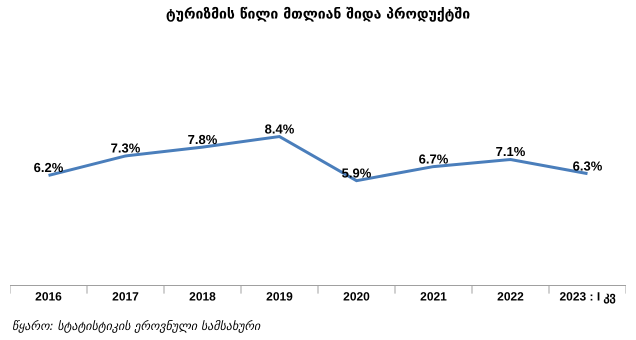 The height and width of the screenshot is (340, 636). Describe the element at coordinates (587, 166) in the screenshot. I see `data-label: 6.3%` at that location.